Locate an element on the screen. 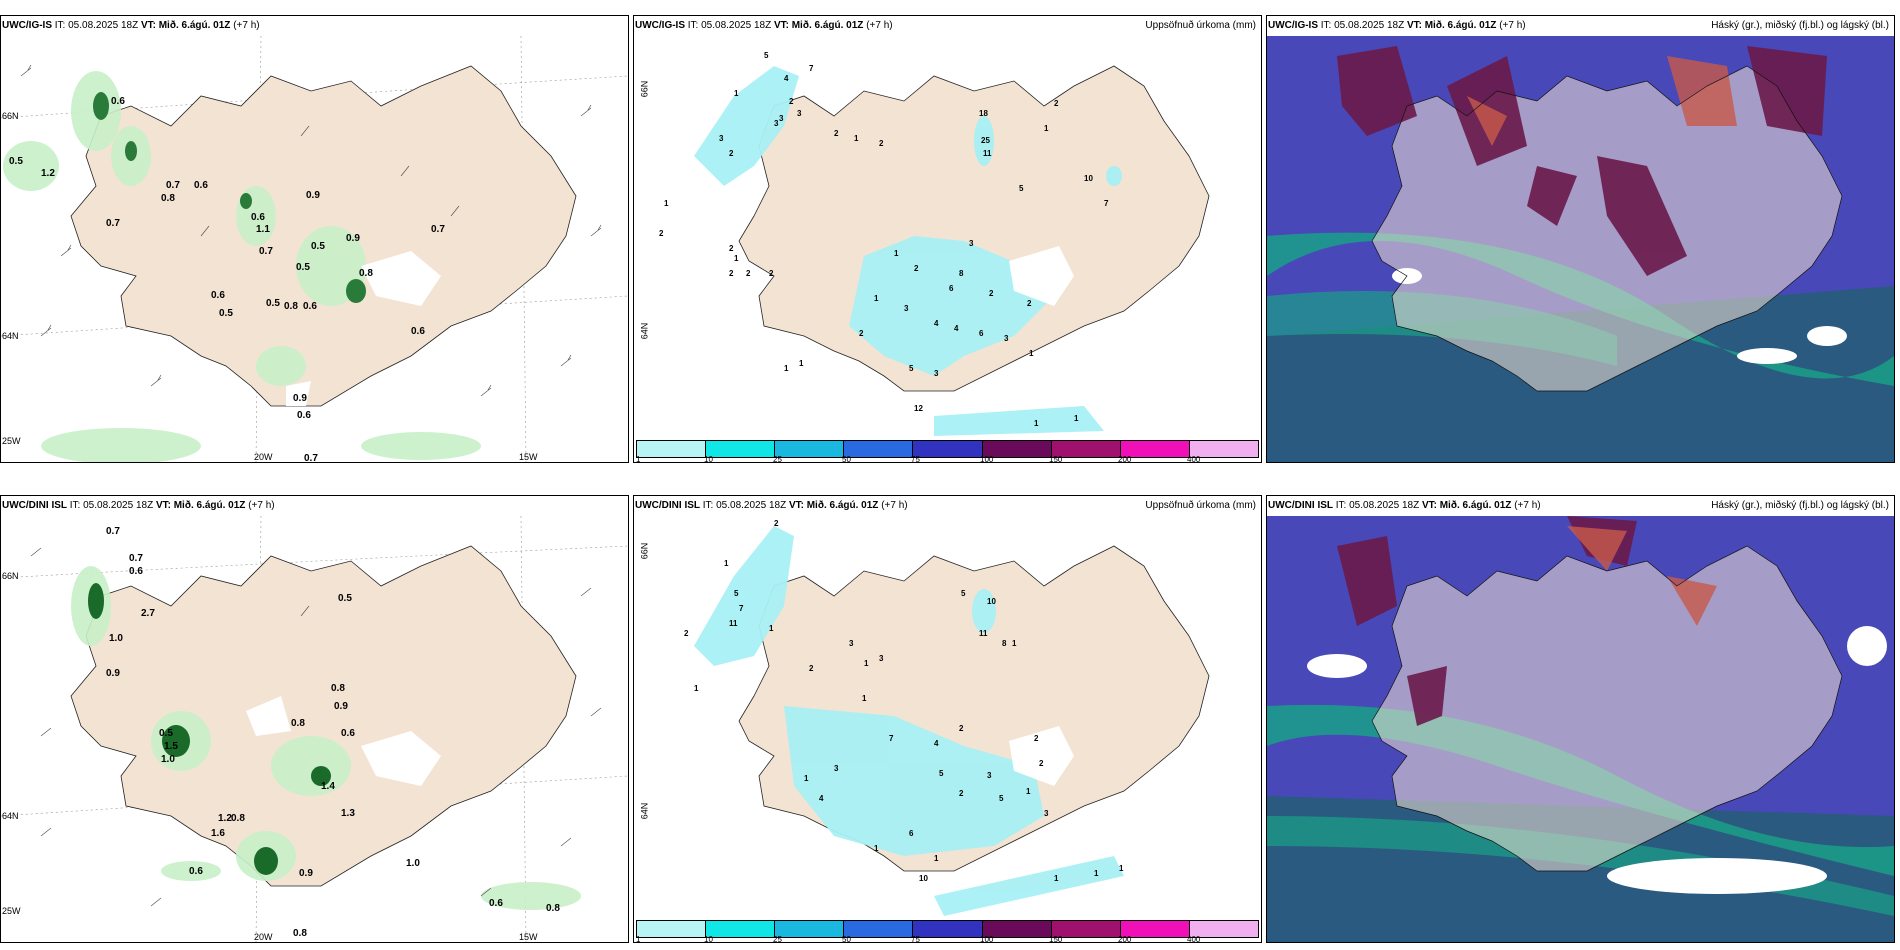 The width and height of the screenshot is (1900, 950). colorbar-label: 150 is located at coordinates (1056, 459).